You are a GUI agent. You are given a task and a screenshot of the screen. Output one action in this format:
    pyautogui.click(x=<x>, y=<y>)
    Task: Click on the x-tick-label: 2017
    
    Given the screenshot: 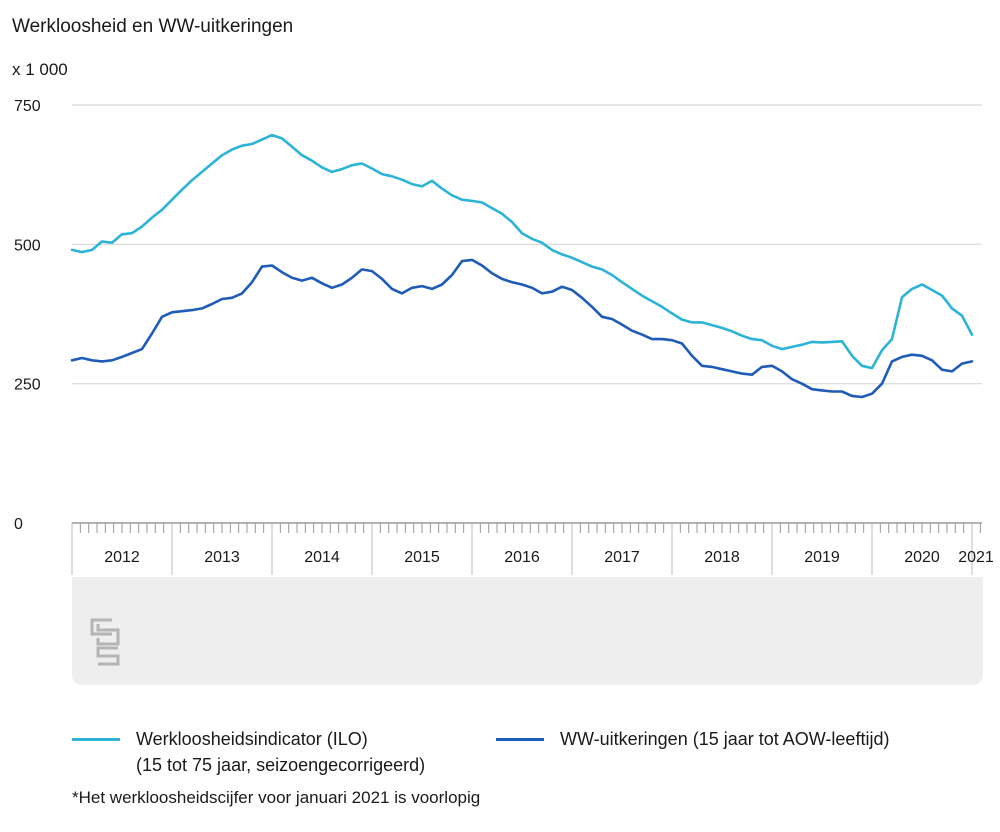 What is the action you would take?
    pyautogui.click(x=622, y=557)
    